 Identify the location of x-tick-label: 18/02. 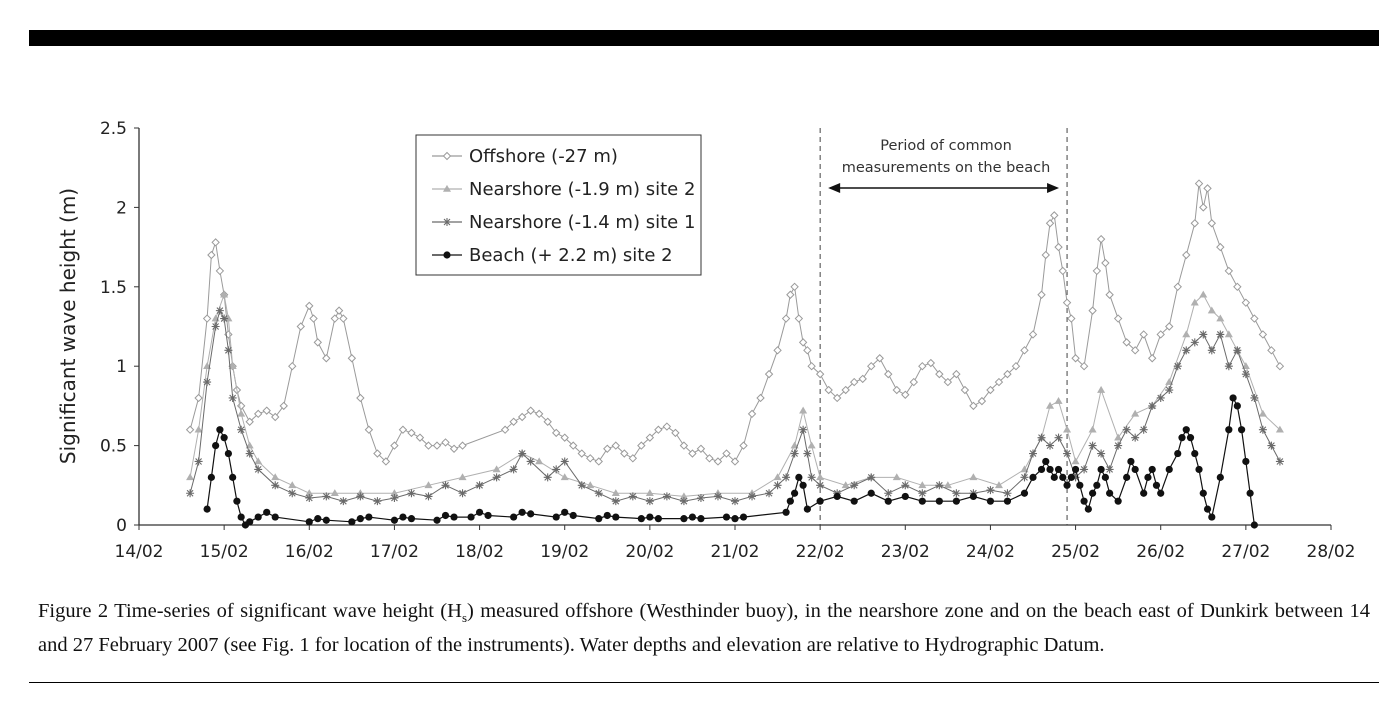
(479, 552).